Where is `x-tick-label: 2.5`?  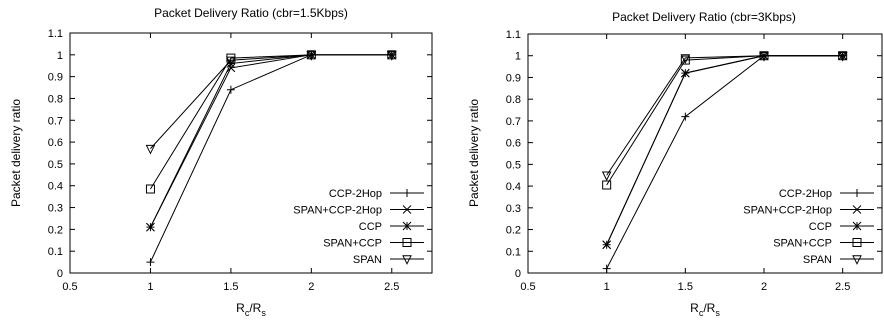 x-tick-label: 2.5 is located at coordinates (842, 287).